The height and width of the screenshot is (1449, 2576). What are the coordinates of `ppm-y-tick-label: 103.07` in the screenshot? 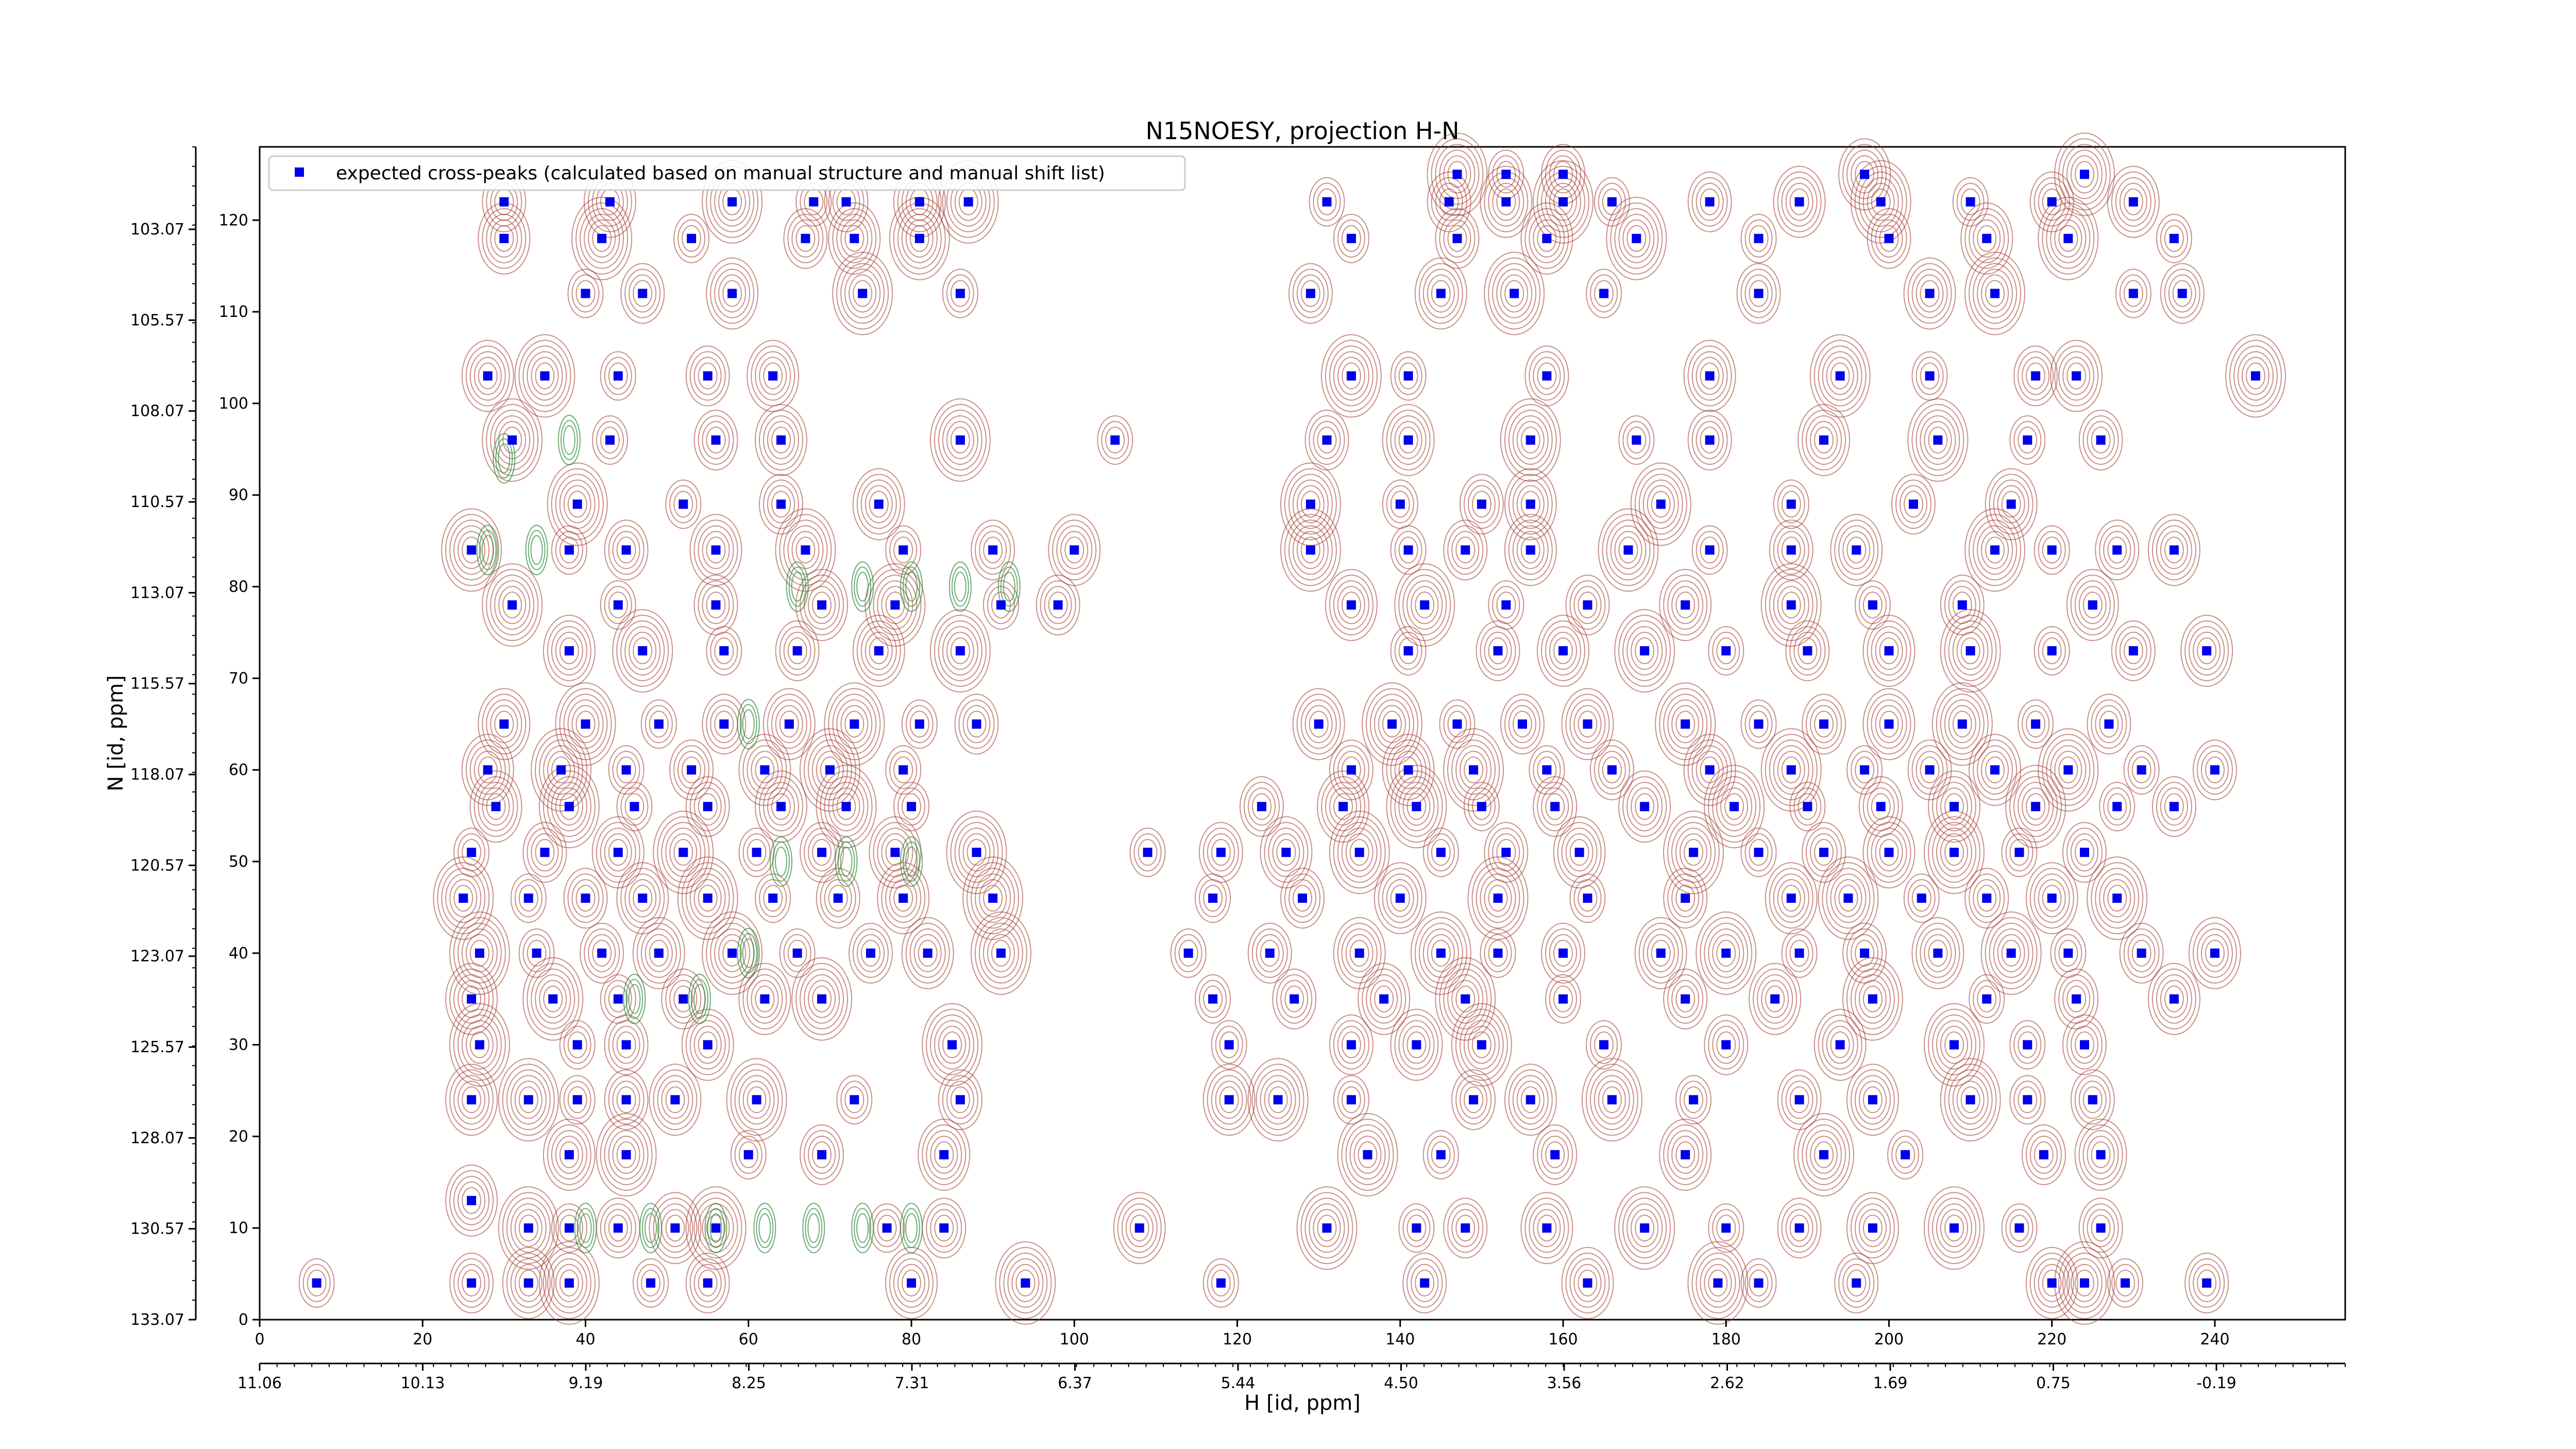 It's located at (157, 230).